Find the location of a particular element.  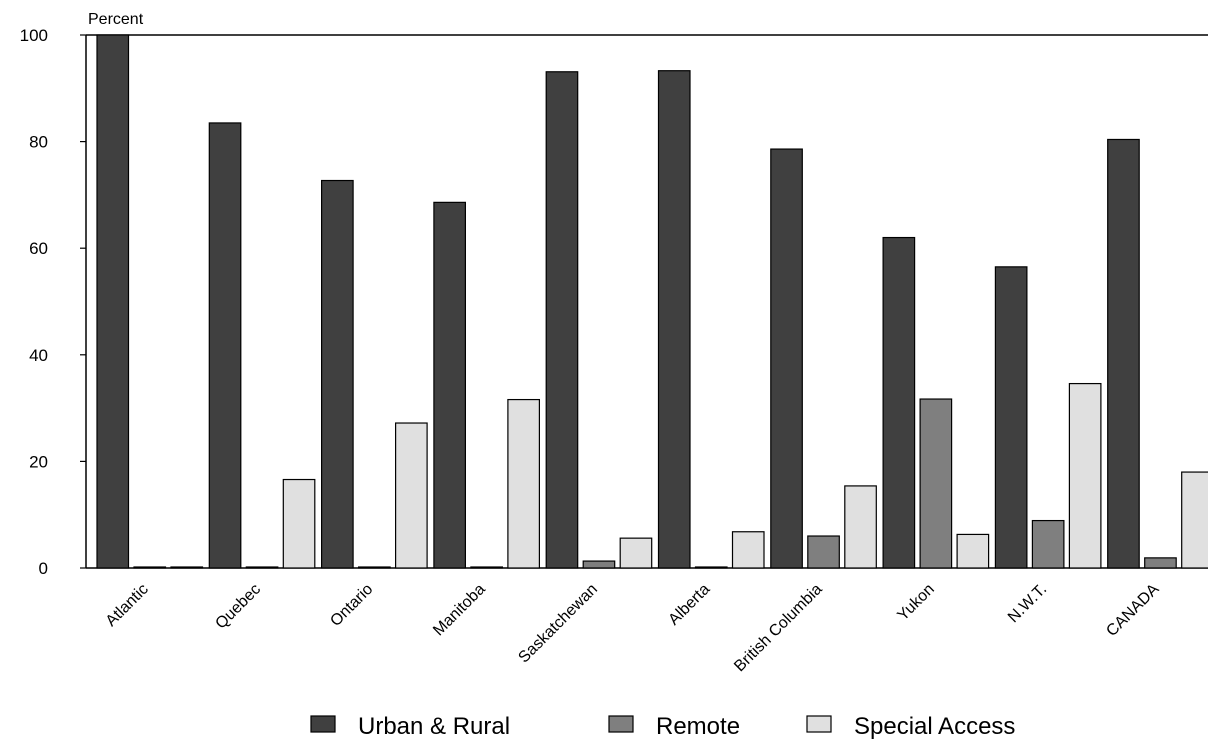

bar-remote-manitoba is located at coordinates (486, 567).